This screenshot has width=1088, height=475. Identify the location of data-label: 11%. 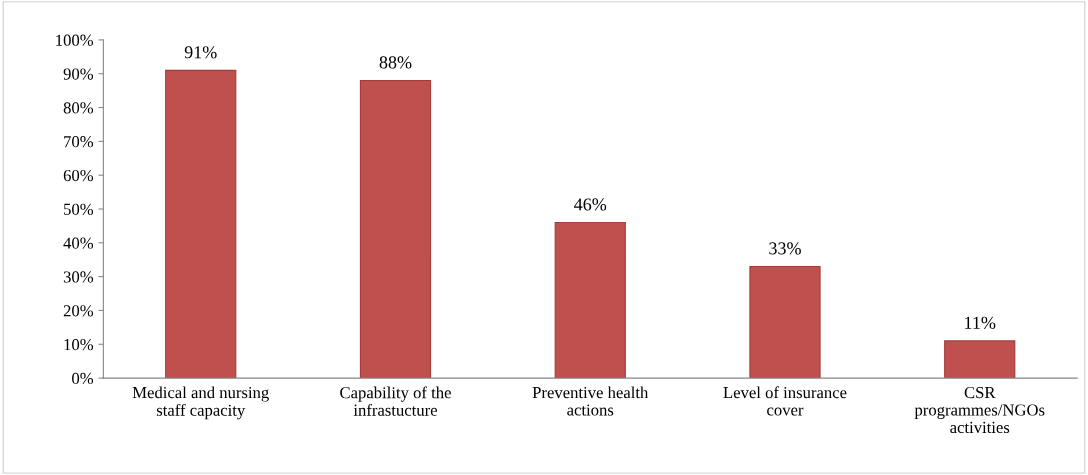
(980, 322).